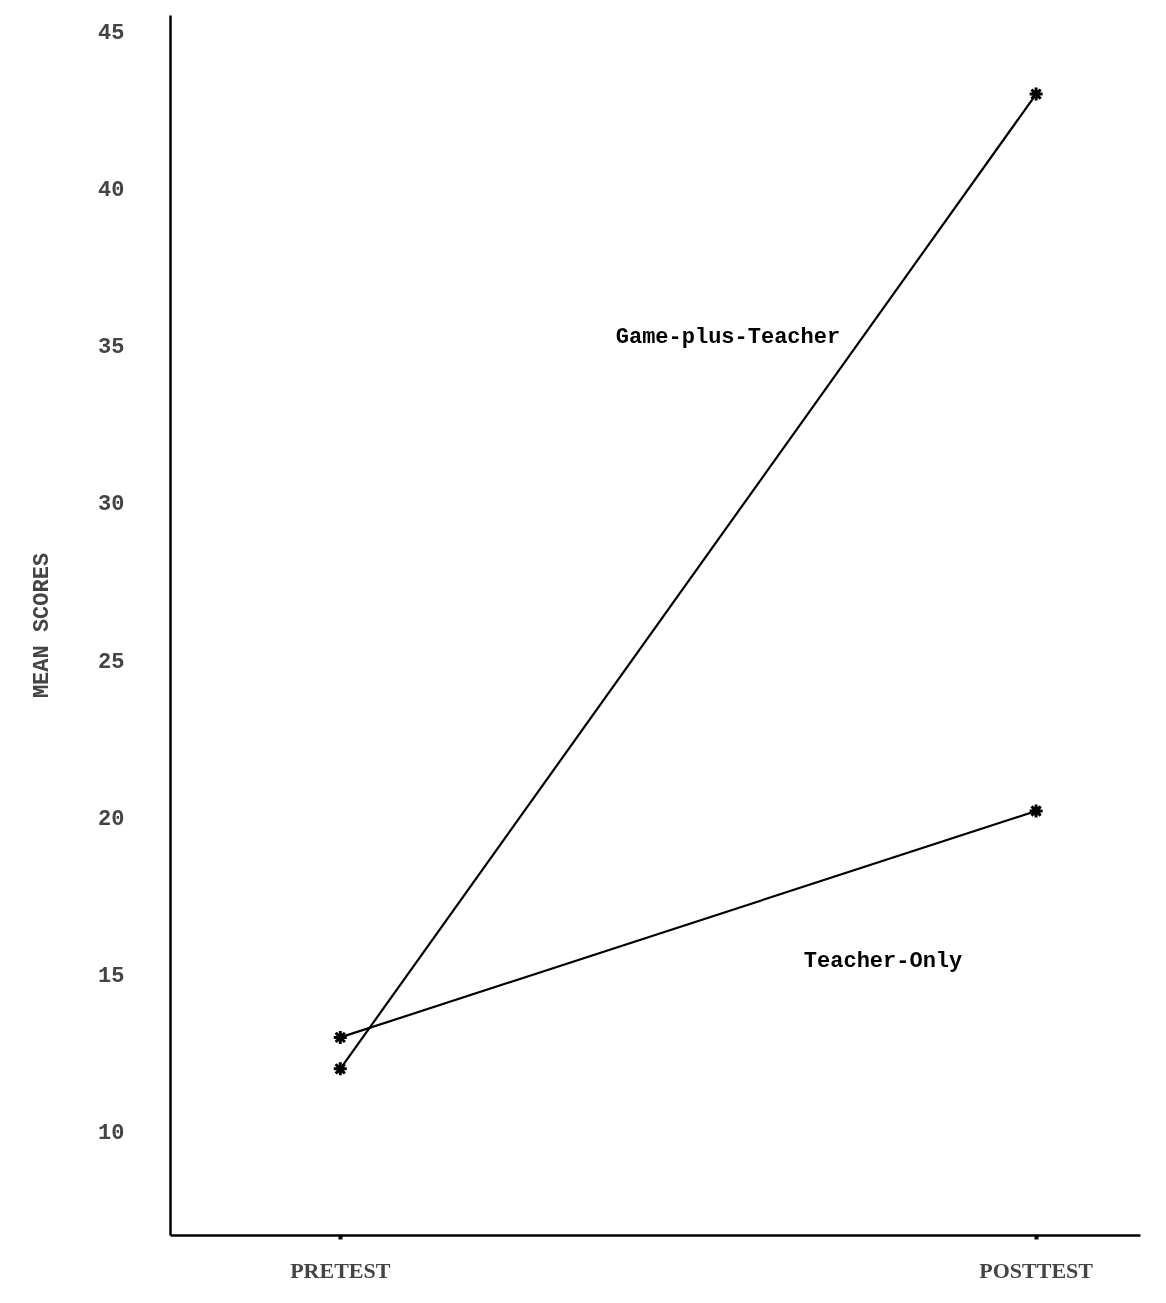 Image resolution: width=1166 pixels, height=1303 pixels. Describe the element at coordinates (111, 505) in the screenshot. I see `y-tick-label: 30` at that location.